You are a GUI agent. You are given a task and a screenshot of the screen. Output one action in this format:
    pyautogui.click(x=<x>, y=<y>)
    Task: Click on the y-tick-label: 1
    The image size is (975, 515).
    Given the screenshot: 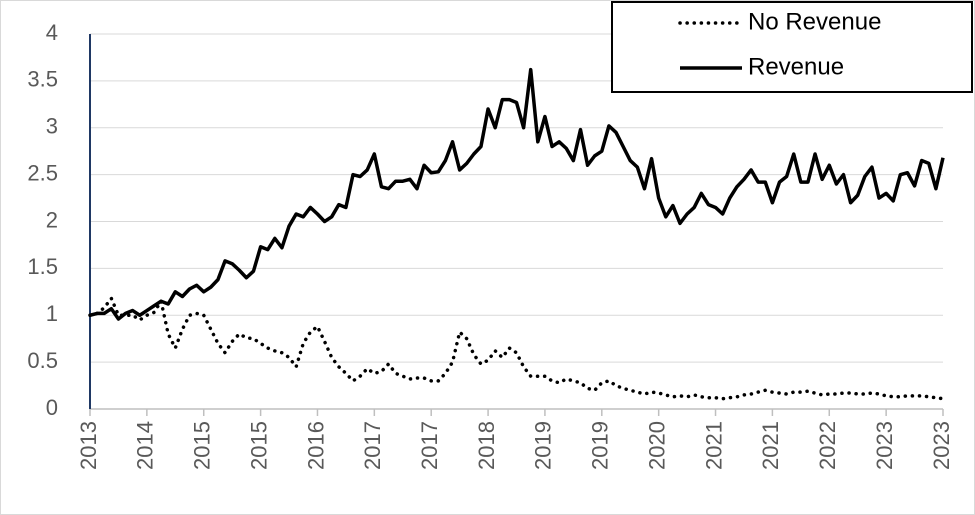 What is the action you would take?
    pyautogui.click(x=52, y=313)
    